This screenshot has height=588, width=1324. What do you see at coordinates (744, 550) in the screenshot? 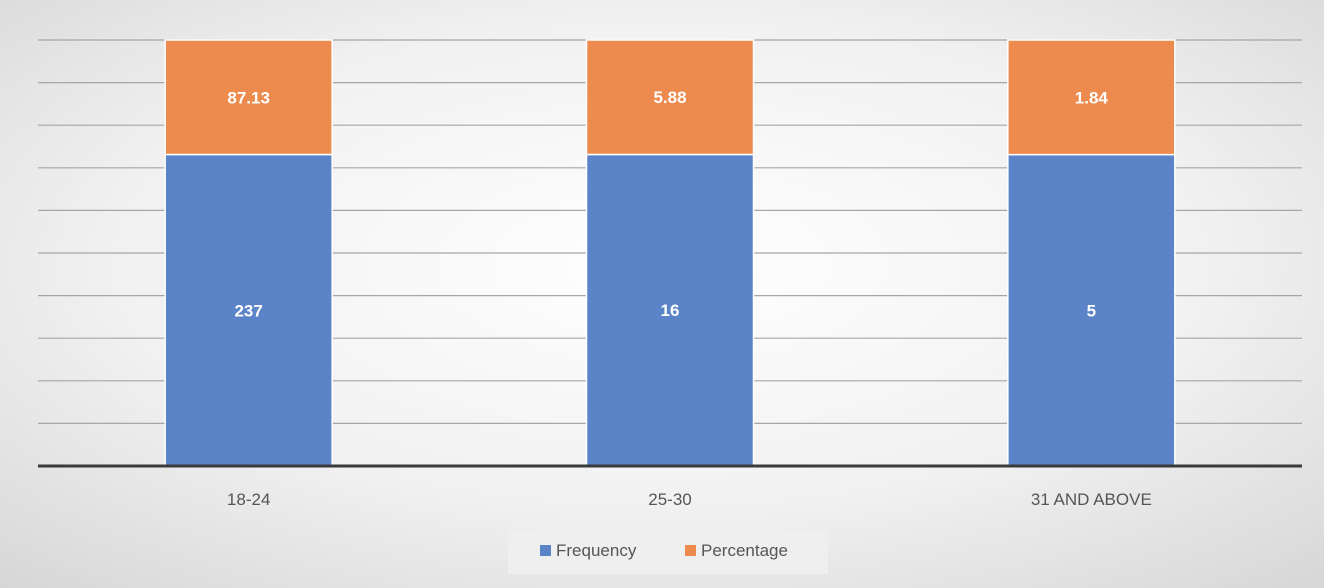
I see `legend-label-percentage: Percentage` at bounding box center [744, 550].